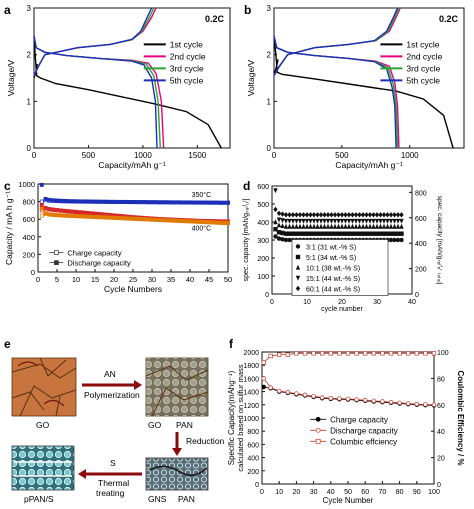 The width and height of the screenshot is (474, 509). What do you see at coordinates (269, 8) in the screenshot?
I see `y-tick-label: 3` at bounding box center [269, 8].